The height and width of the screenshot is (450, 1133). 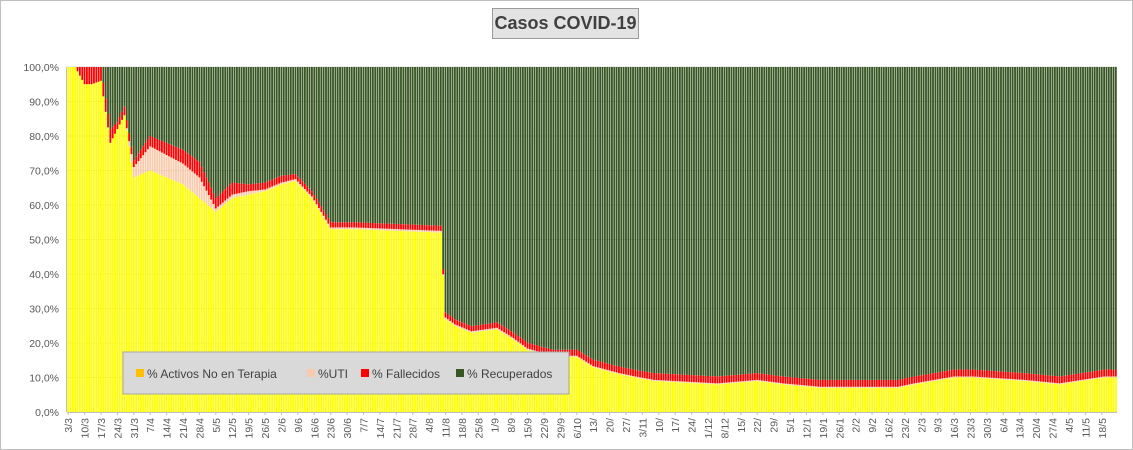 I want to click on x-tick-label: 23/3, so click(x=972, y=428).